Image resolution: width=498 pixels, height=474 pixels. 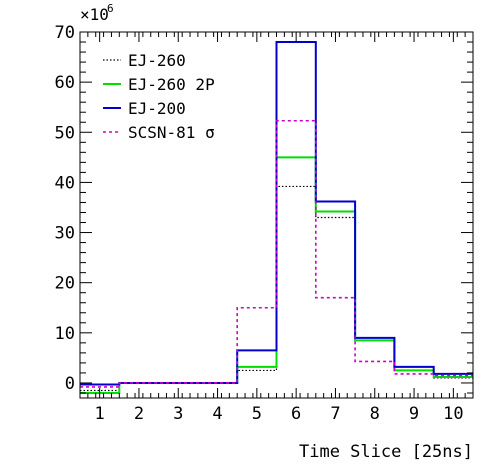 What do you see at coordinates (65, 133) in the screenshot?
I see `y-tick-label: 50` at bounding box center [65, 133].